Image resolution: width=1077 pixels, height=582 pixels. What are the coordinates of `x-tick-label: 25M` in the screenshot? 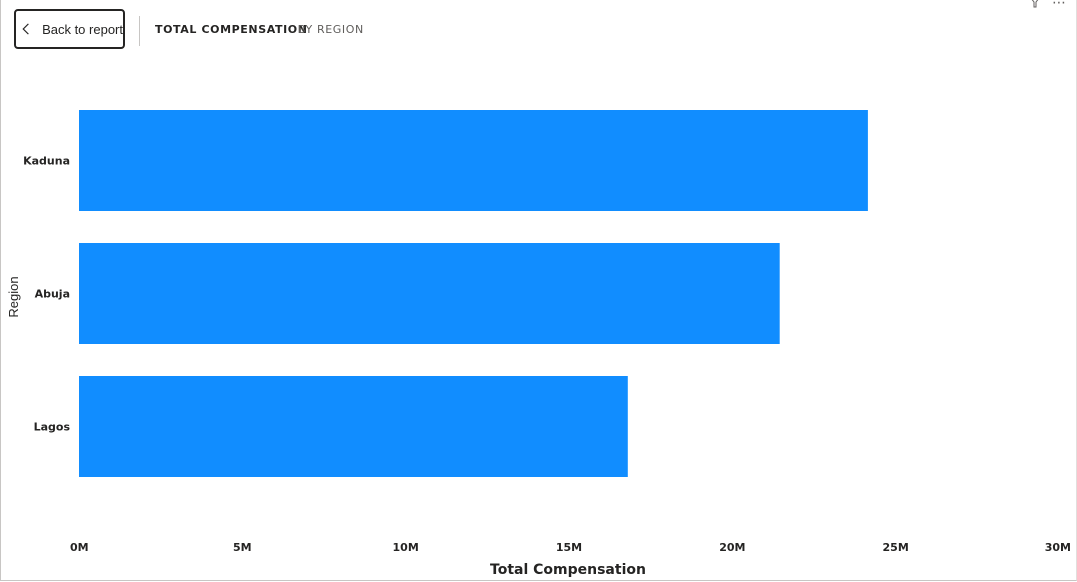 It's located at (896, 547).